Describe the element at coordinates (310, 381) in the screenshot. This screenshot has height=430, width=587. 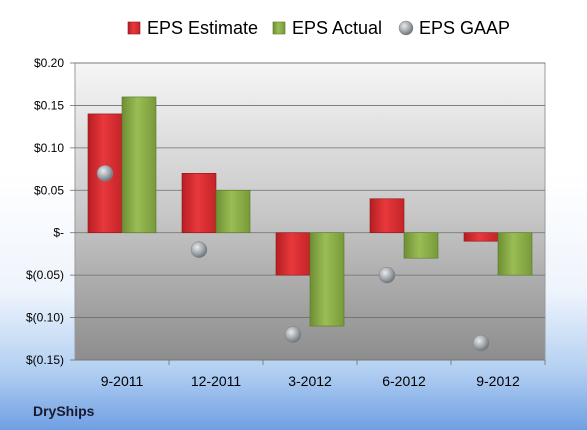
I see `x-tick-label: 3-2012` at that location.